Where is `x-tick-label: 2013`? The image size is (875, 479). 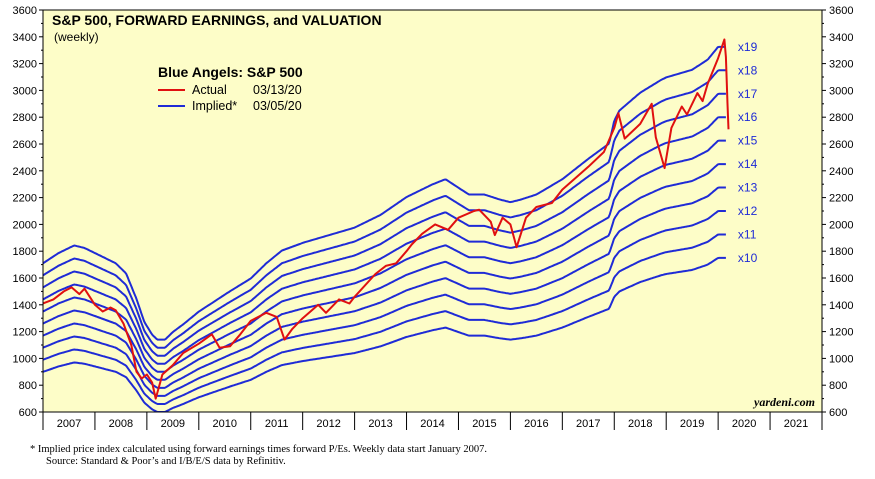 x-tick-label: 2013 is located at coordinates (380, 424).